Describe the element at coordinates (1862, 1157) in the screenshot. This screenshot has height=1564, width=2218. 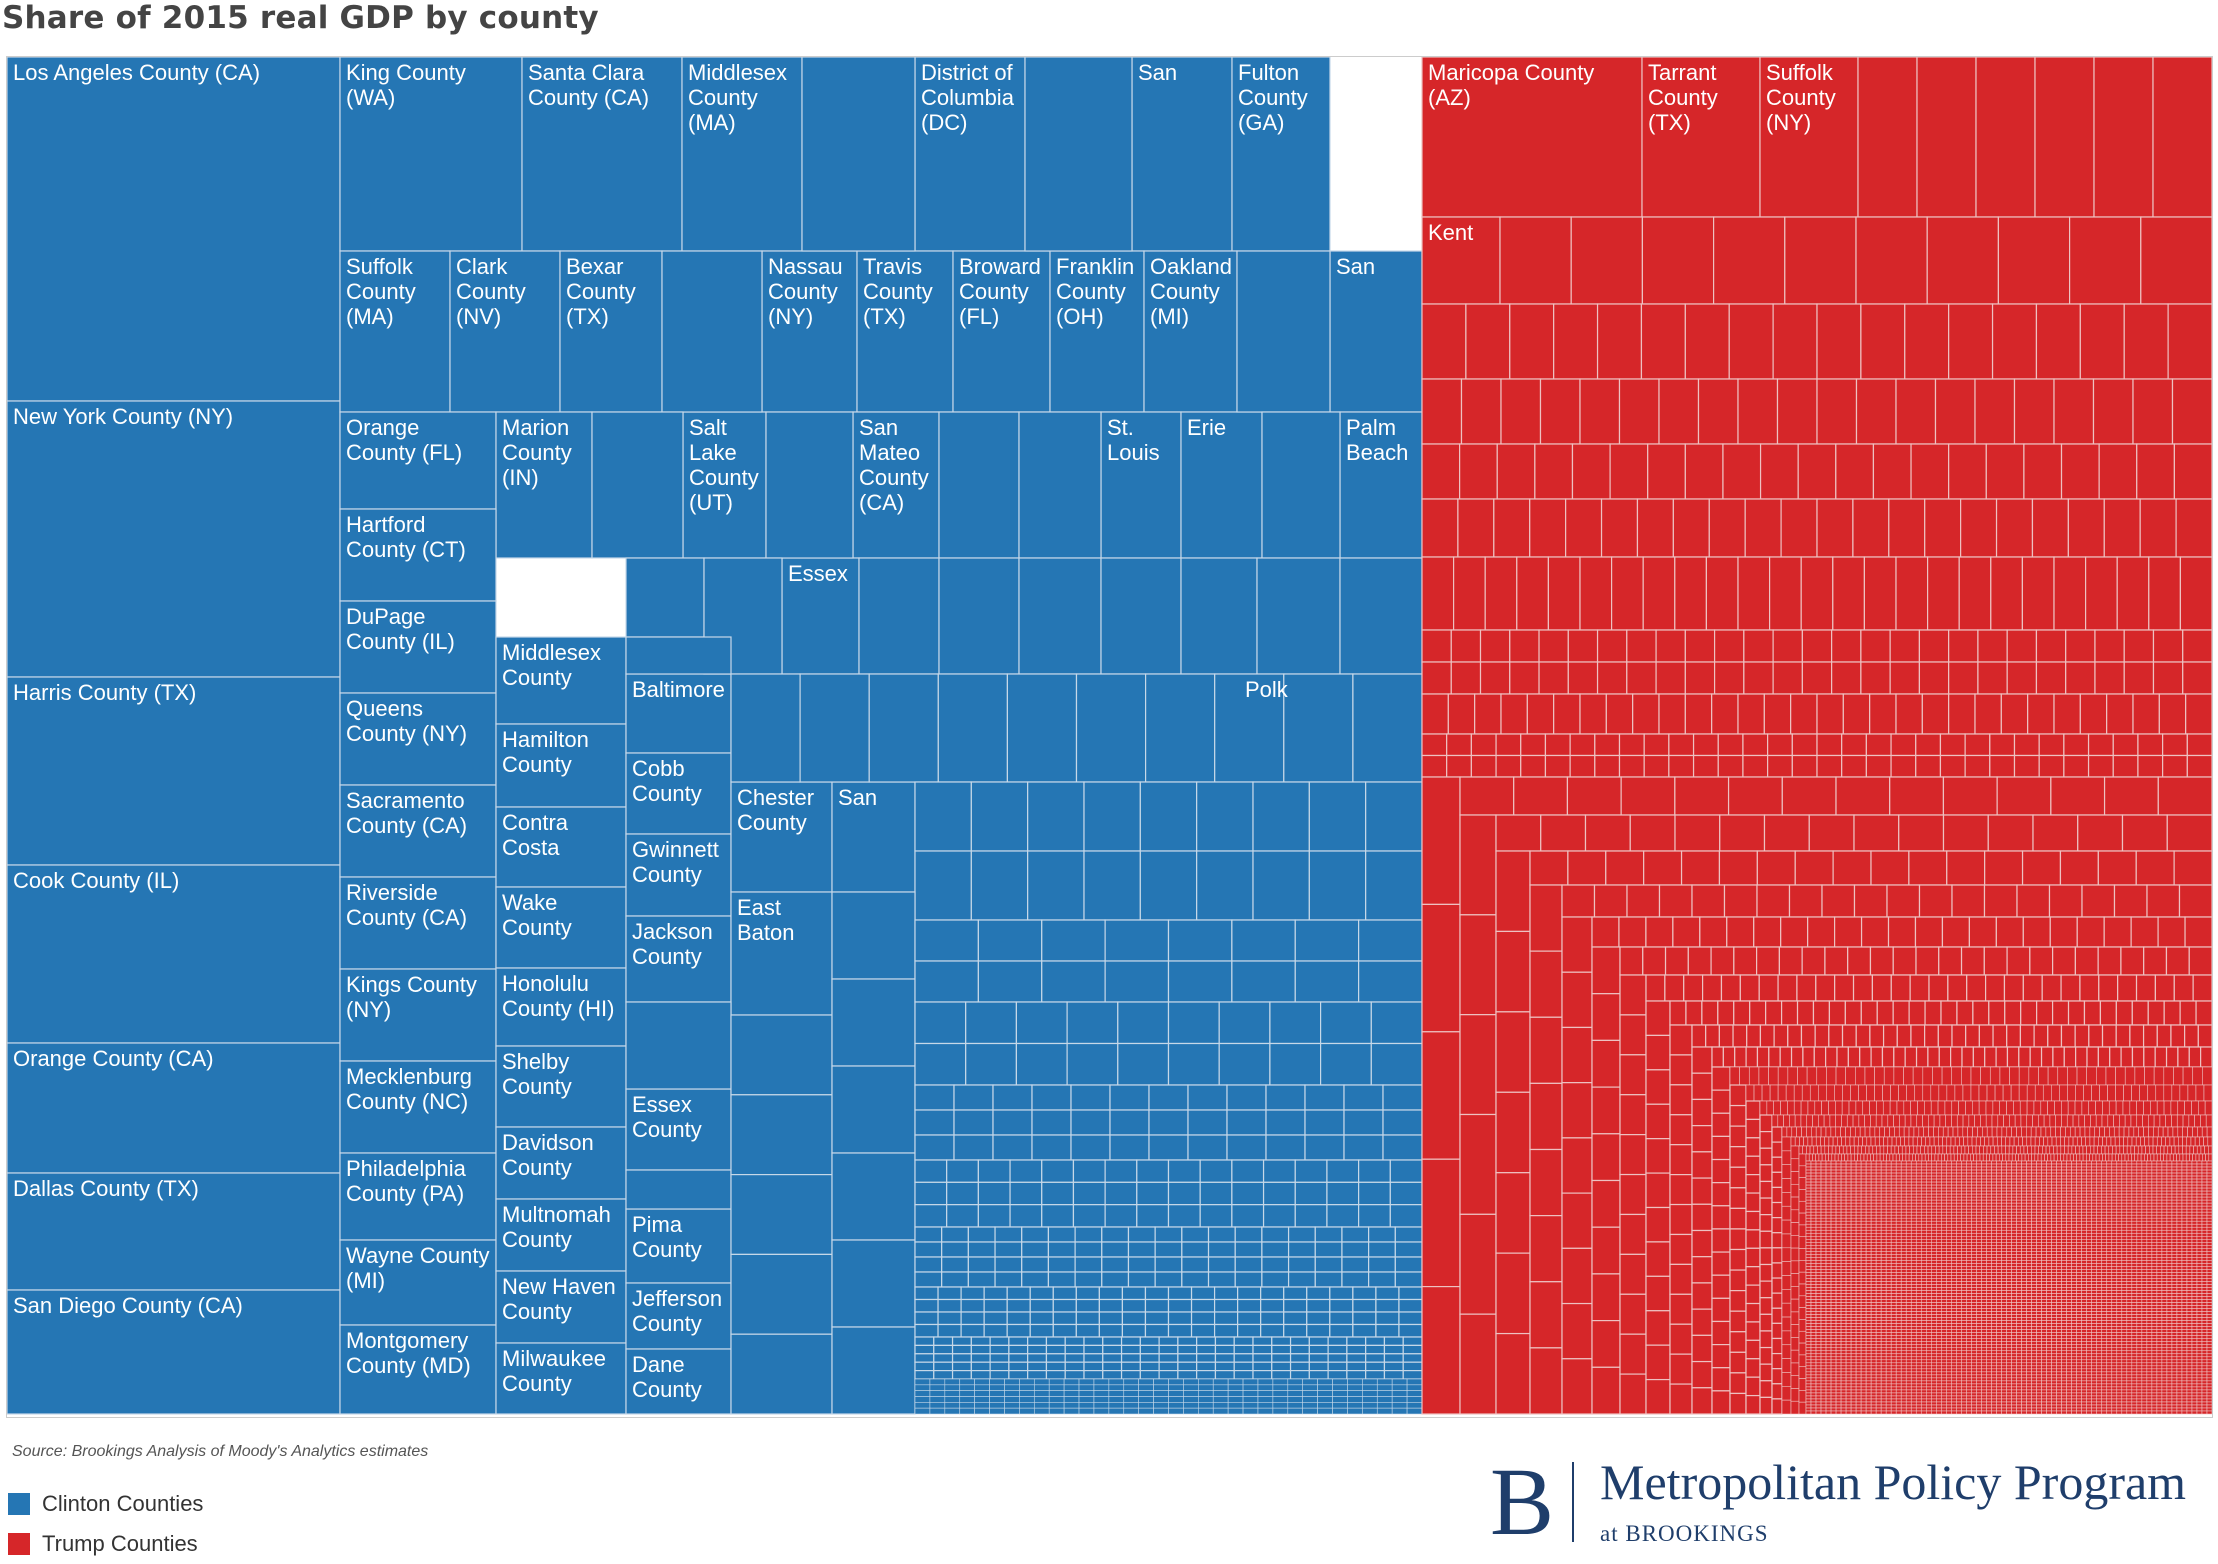
I see `county-tile-2096` at that location.